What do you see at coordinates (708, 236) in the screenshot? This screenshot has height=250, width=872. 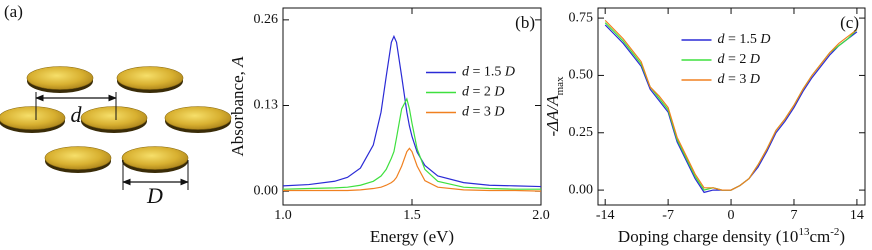 I see `x-axis-label-part: Doping charge density (10` at bounding box center [708, 236].